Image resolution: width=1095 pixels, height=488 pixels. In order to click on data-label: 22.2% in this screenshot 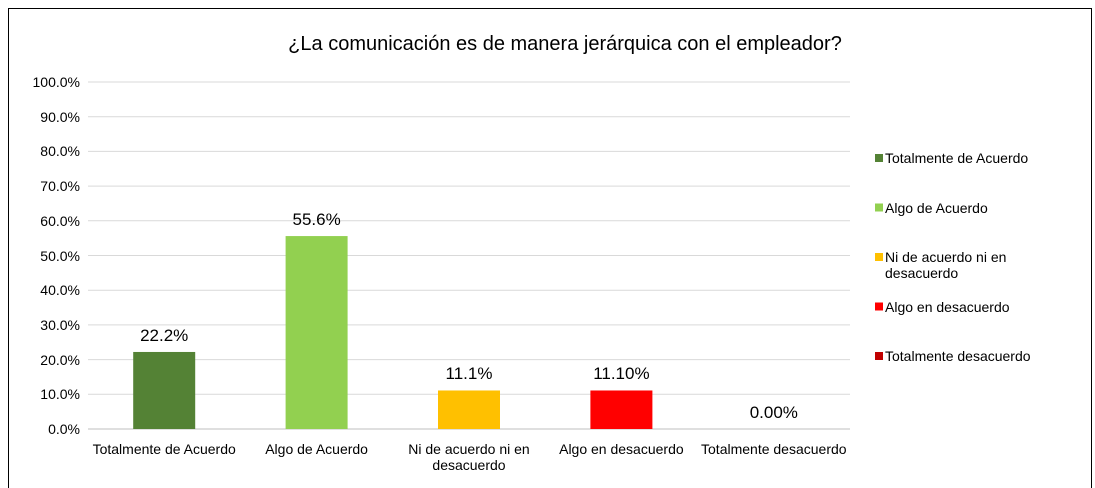, I will do `click(164, 335)`.